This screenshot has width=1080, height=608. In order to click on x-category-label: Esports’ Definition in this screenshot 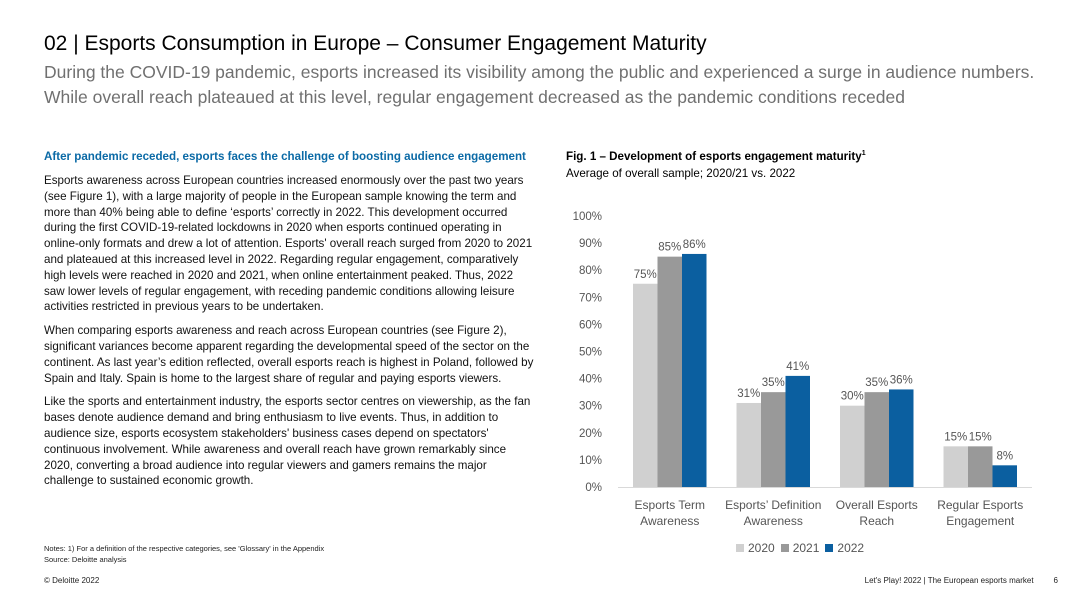, I will do `click(773, 505)`.